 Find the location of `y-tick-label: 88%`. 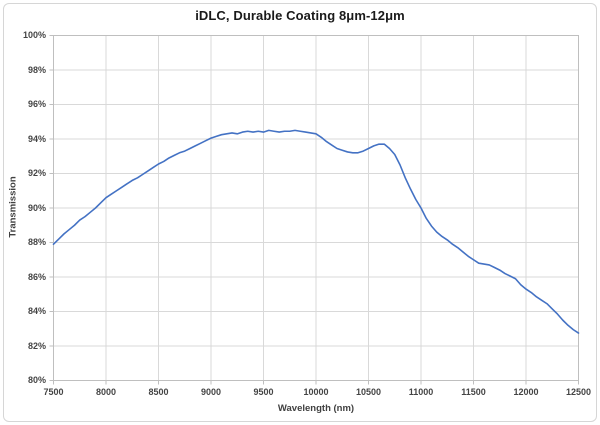

y-tick-label: 88% is located at coordinates (36, 242).